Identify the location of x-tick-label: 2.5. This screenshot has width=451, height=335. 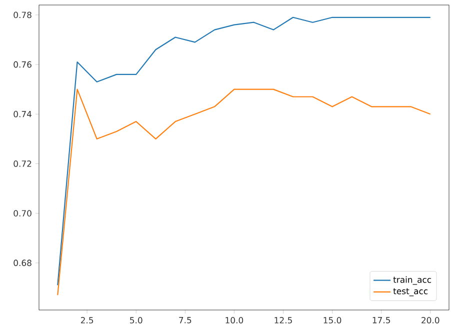
(87, 320).